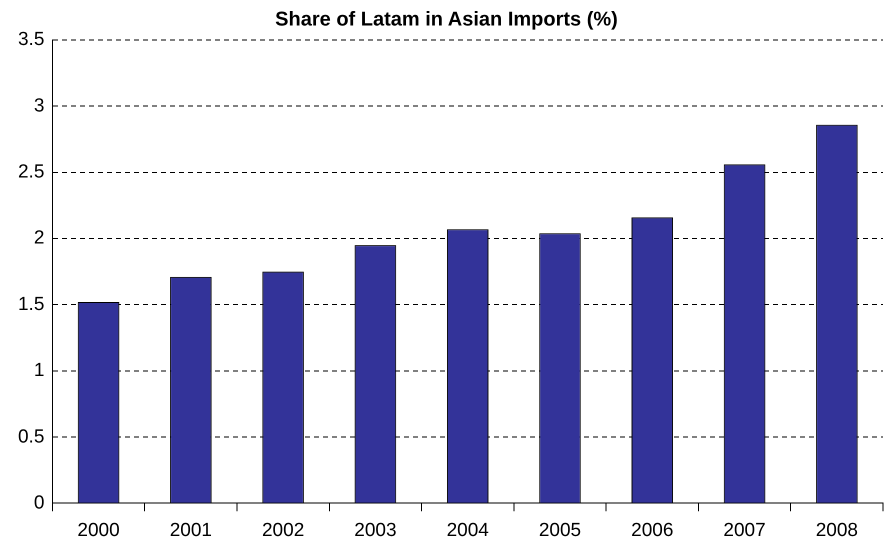 This screenshot has width=891, height=554. What do you see at coordinates (446, 19) in the screenshot?
I see `chart-title: Share of Latam in Asian Imports (%)` at bounding box center [446, 19].